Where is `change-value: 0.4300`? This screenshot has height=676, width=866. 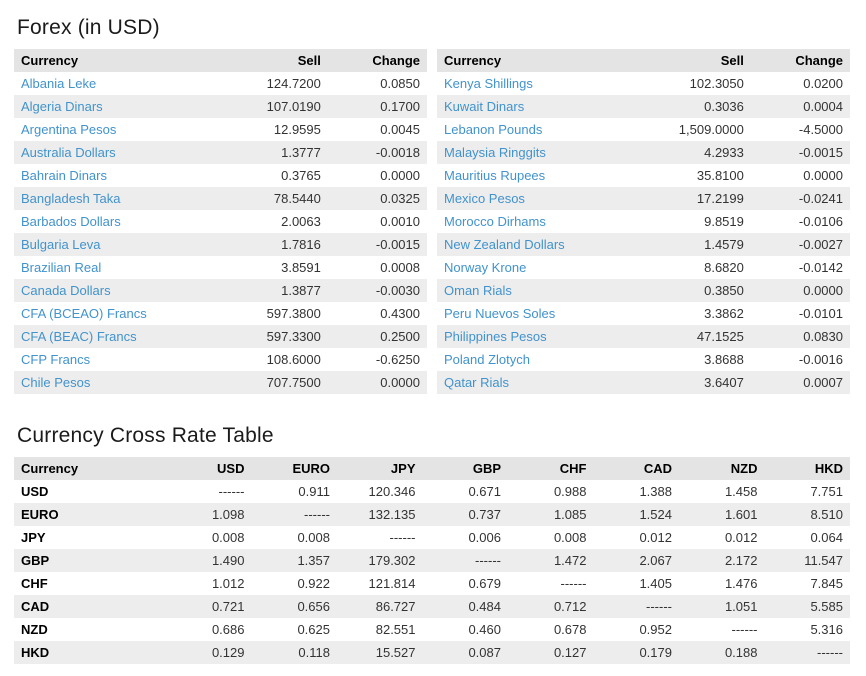 change-value: 0.4300 is located at coordinates (400, 313).